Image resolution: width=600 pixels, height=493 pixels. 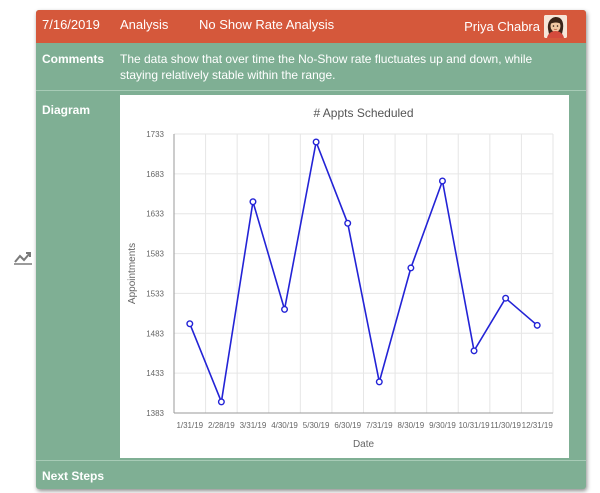 What do you see at coordinates (474, 425) in the screenshot?
I see `x-tick-label: 10/31/19` at bounding box center [474, 425].